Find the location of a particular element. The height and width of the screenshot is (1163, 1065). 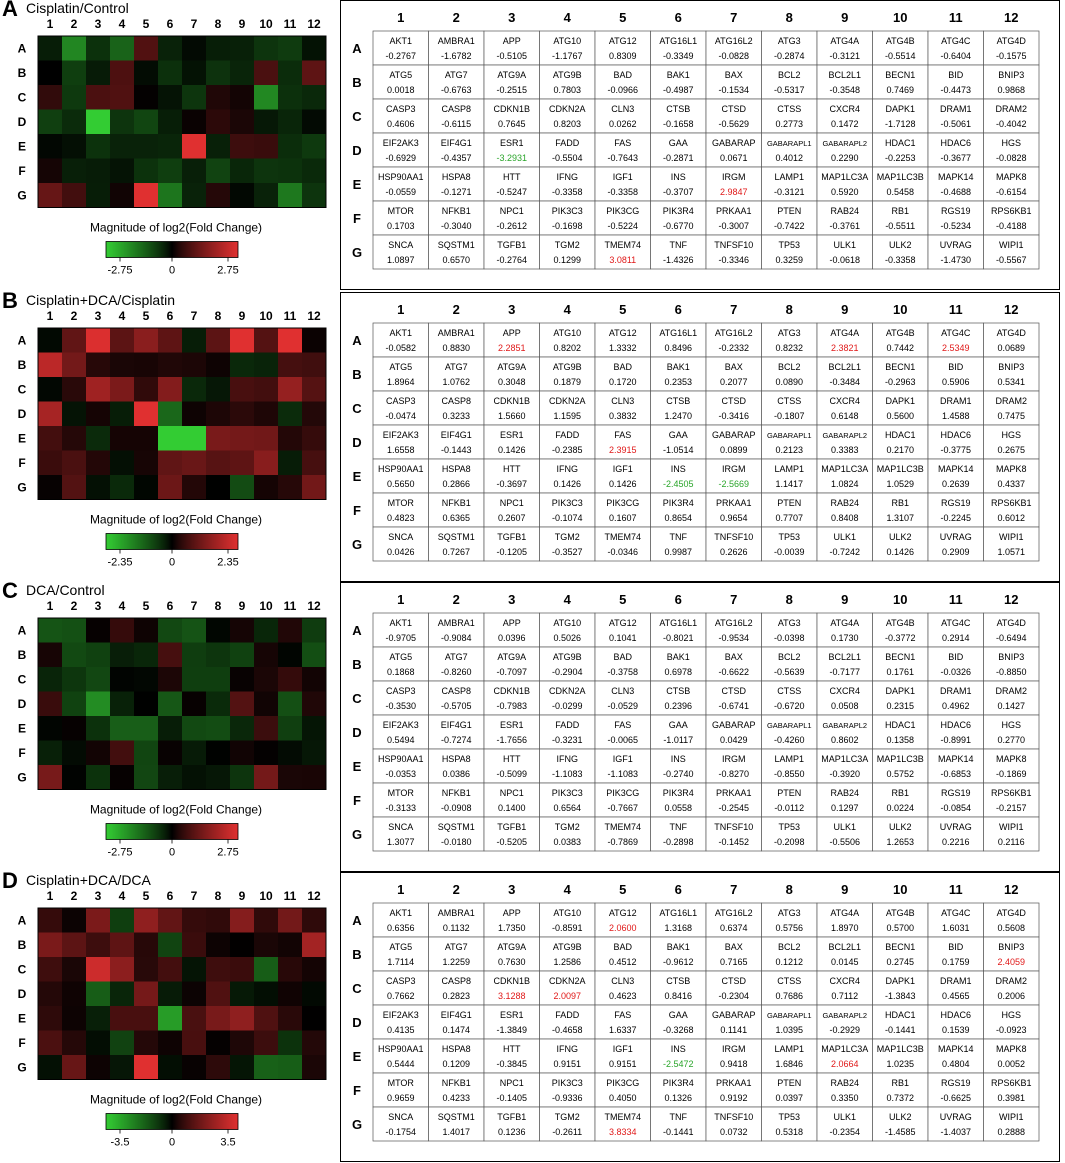

gene-label: RAB24 is located at coordinates (844, 793).